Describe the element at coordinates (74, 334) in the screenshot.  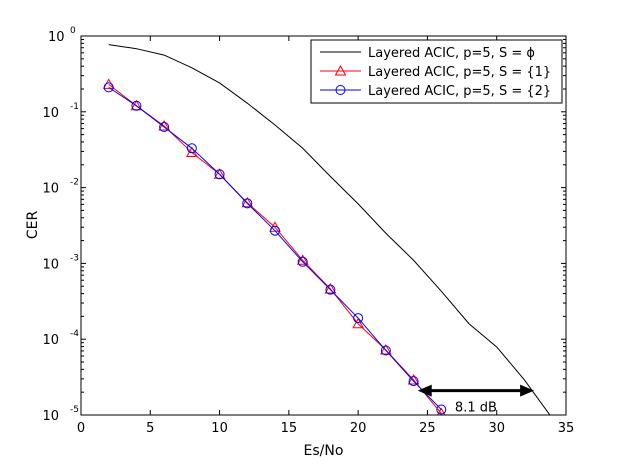
I see `y-tick-exponent: -4` at that location.